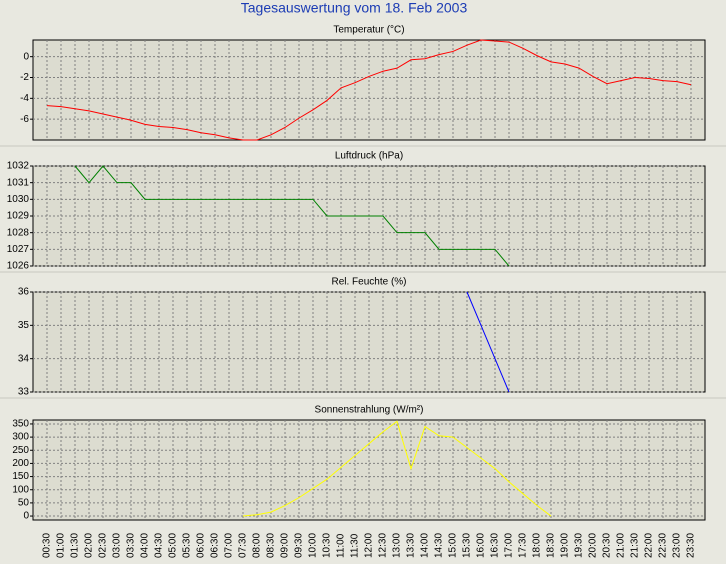  Describe the element at coordinates (607, 545) in the screenshot. I see `x-tick-label: 20:30` at that location.